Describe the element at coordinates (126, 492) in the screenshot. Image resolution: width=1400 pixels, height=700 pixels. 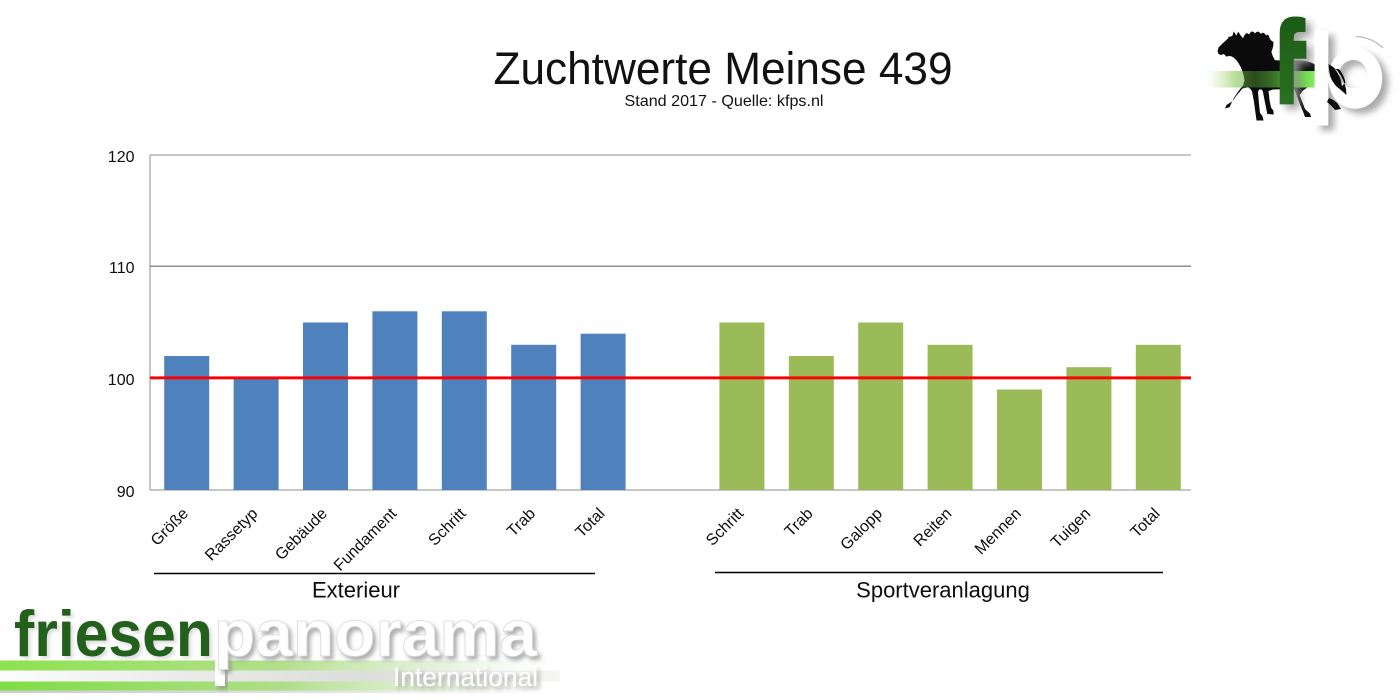
I see `svg-text: 90` at that location.